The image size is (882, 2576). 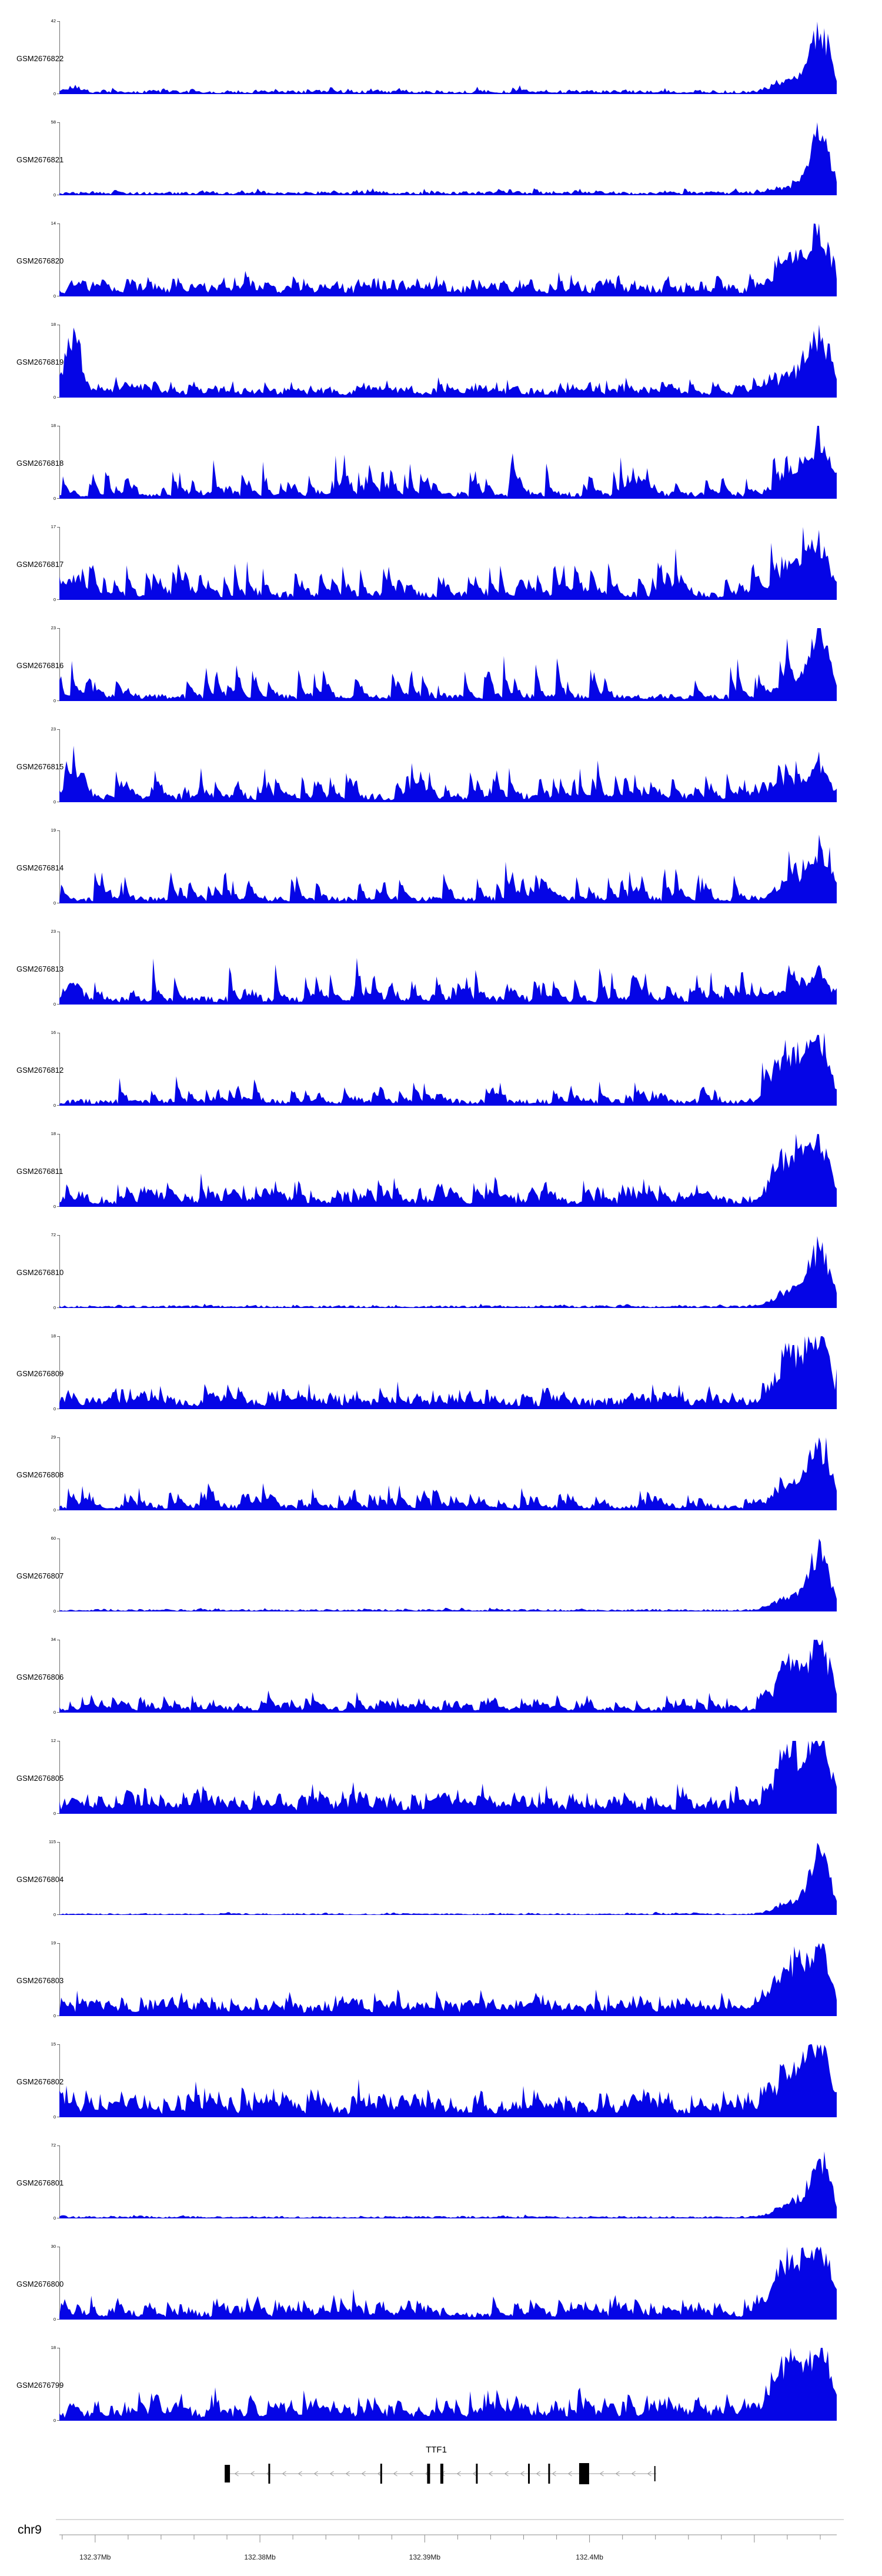 What do you see at coordinates (40, 665) in the screenshot?
I see `track-id-label: GSM2676816` at bounding box center [40, 665].